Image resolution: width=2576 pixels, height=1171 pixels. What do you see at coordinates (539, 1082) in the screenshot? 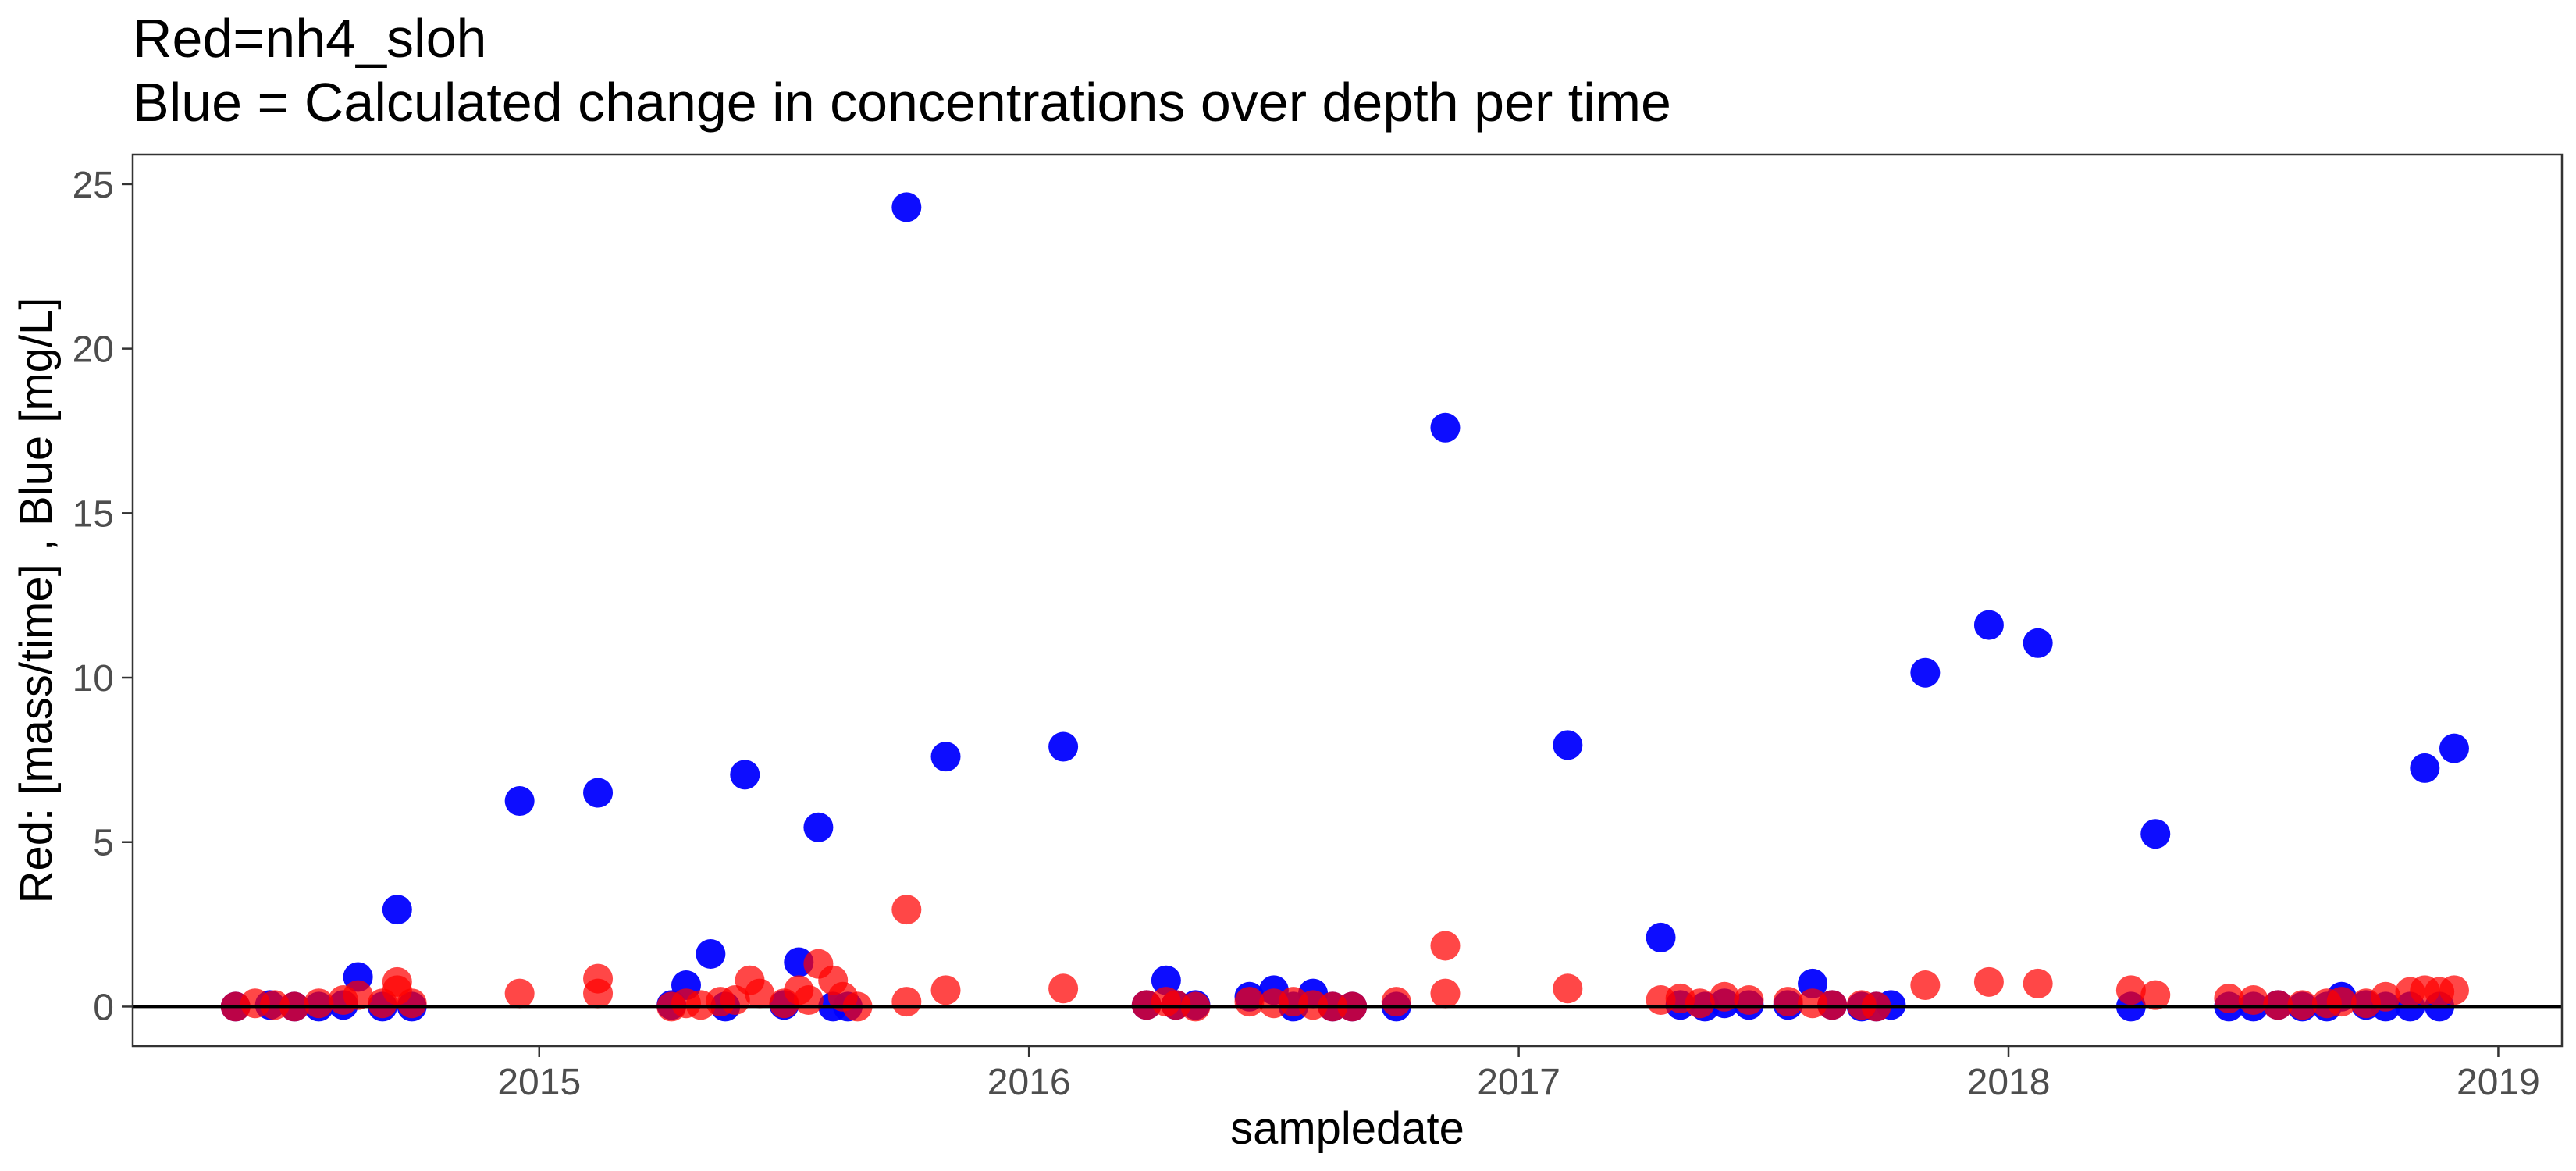
I see `x-tick-label: 2015` at bounding box center [539, 1082].